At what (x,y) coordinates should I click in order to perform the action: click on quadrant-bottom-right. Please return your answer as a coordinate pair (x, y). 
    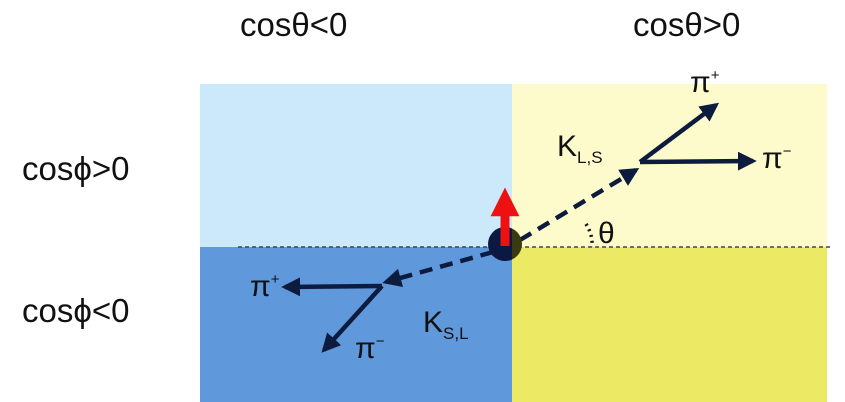
    Looking at the image, I should click on (669, 324).